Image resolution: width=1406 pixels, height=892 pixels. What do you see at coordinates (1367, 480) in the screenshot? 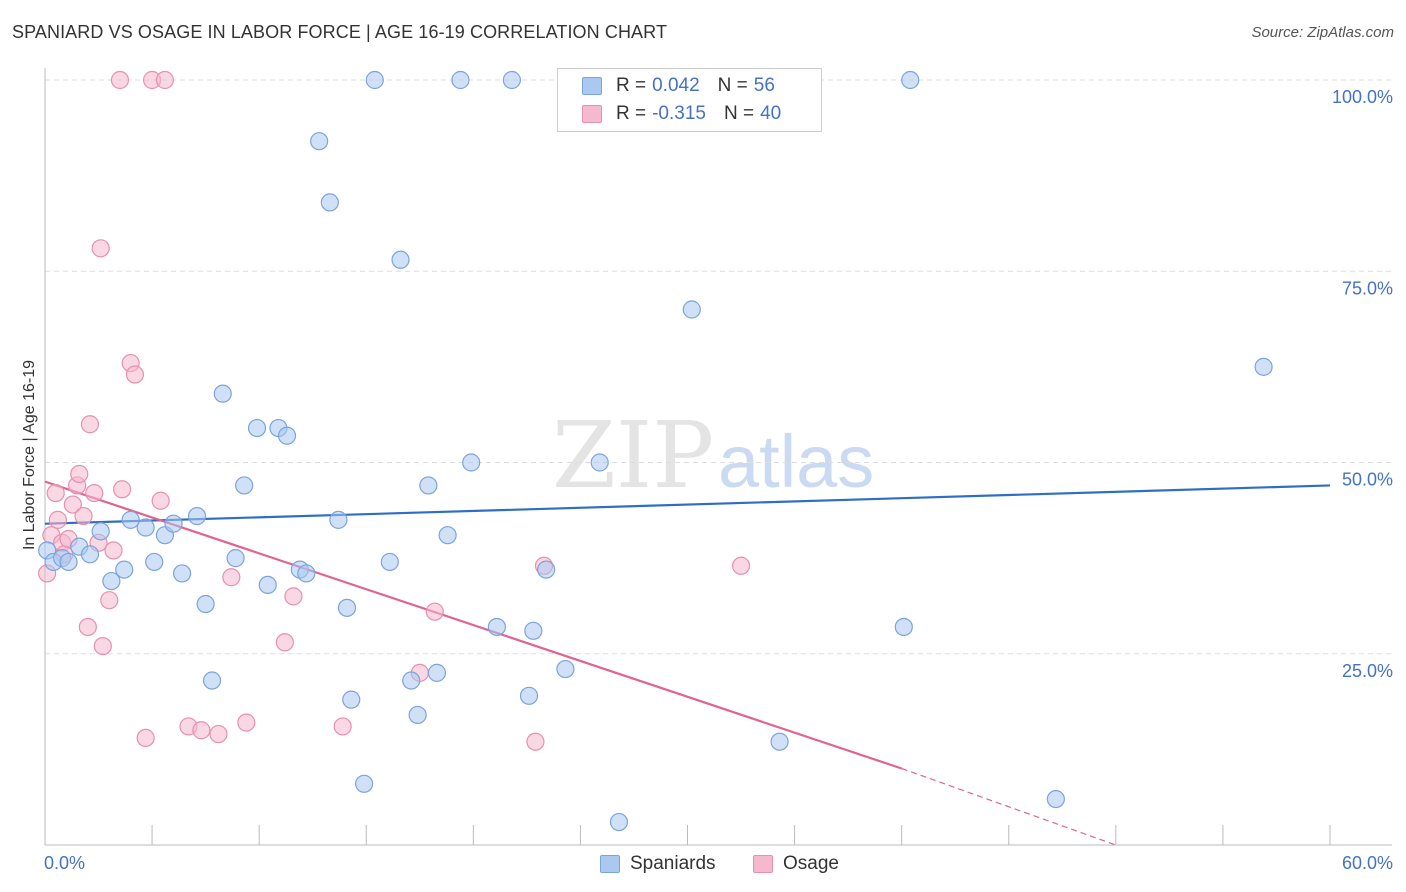
I see `y-tick-label: 50.0%` at bounding box center [1367, 480].